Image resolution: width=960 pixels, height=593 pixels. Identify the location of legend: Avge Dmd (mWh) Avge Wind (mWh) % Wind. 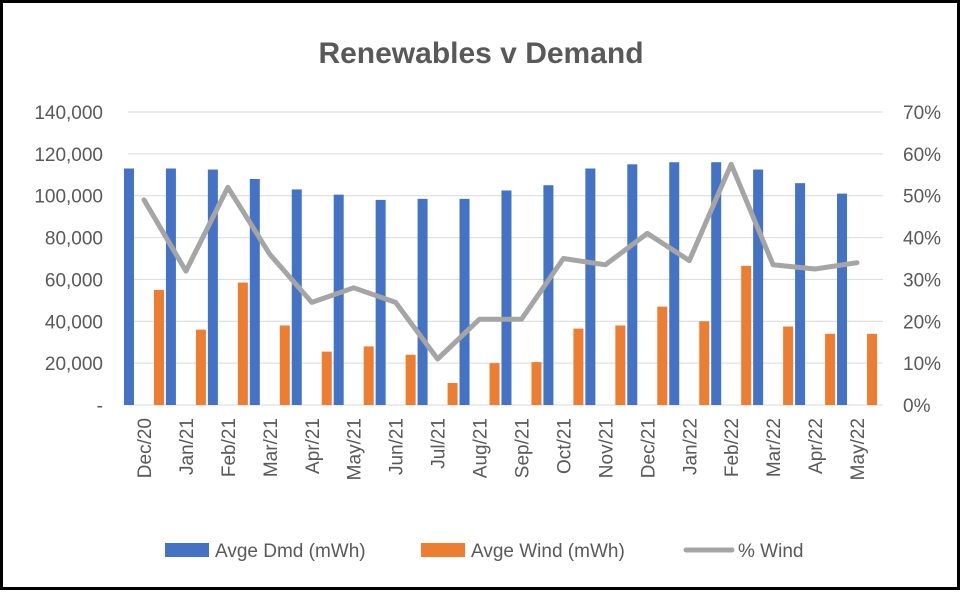
(484, 551).